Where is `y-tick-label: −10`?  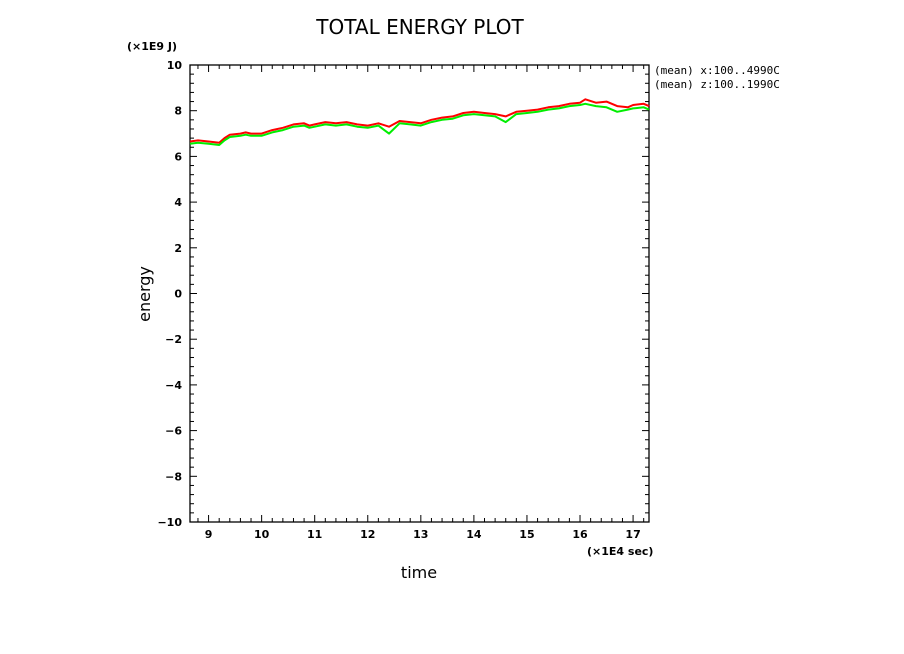 y-tick-label: −10 is located at coordinates (169, 522).